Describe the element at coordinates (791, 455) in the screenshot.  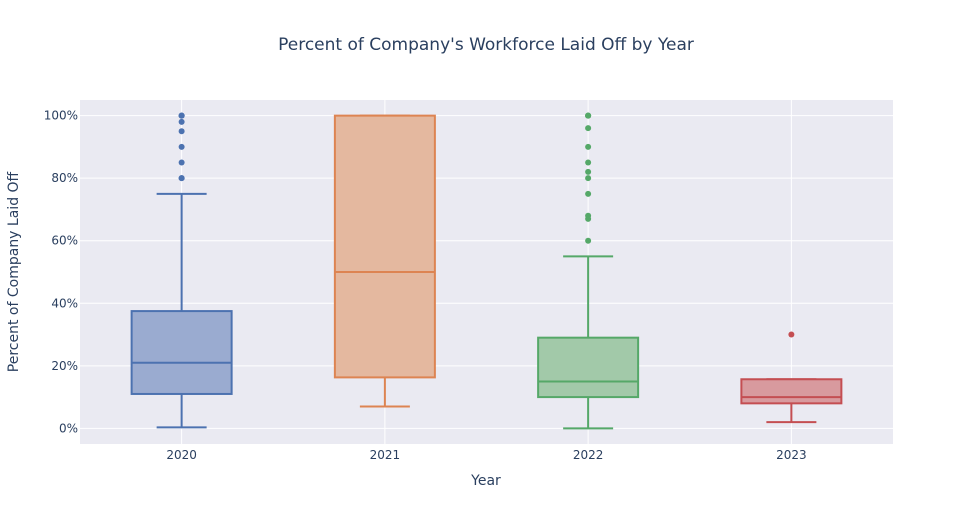
I see `x-tick-label: 2023` at that location.